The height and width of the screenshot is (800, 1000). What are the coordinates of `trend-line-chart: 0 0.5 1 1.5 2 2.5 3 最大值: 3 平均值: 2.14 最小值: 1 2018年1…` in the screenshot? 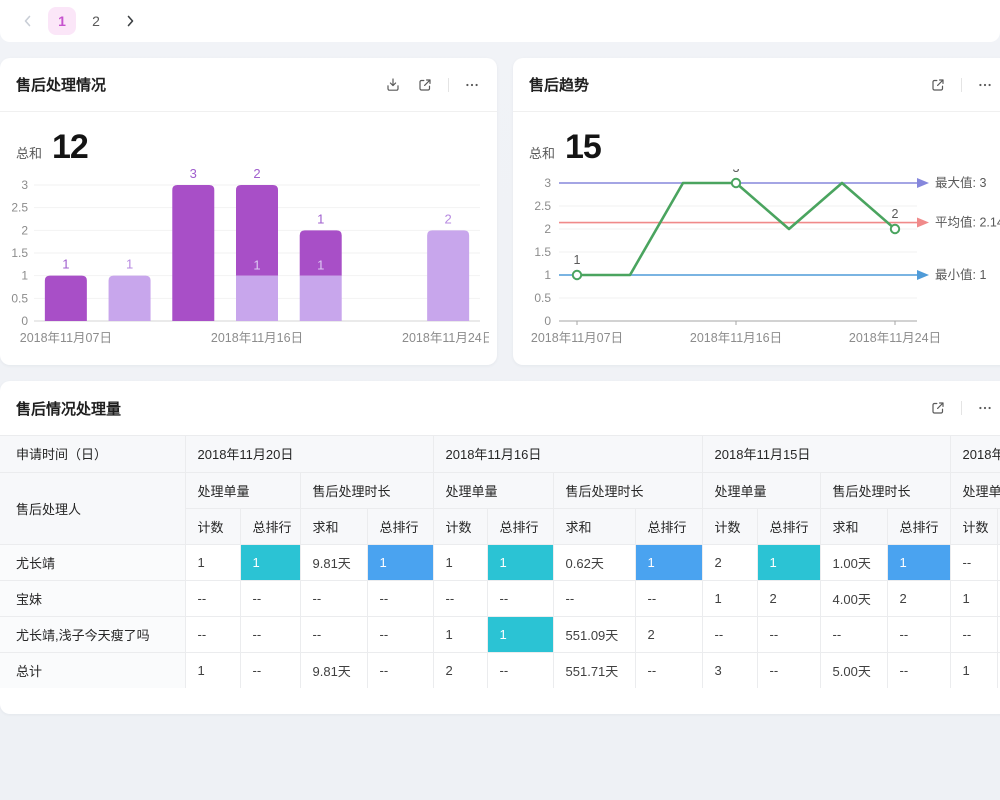 It's located at (765, 257).